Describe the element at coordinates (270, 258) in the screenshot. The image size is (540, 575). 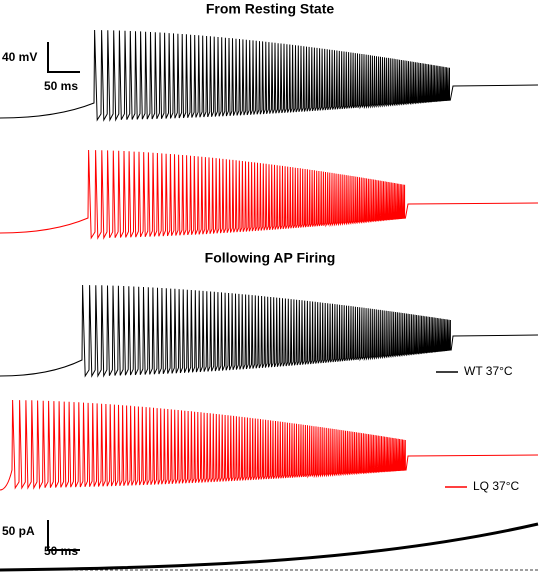
I see `panel-title: Following AP Firing` at that location.